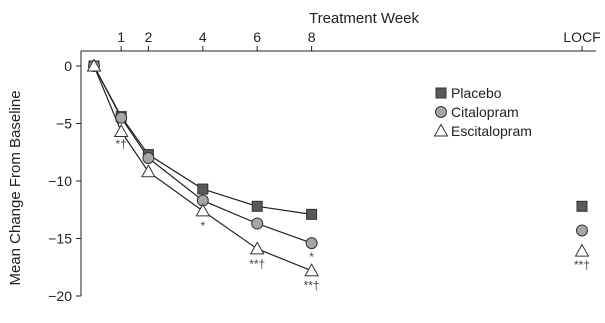  What do you see at coordinates (121, 37) in the screenshot?
I see `x-tick-label: 1` at bounding box center [121, 37].